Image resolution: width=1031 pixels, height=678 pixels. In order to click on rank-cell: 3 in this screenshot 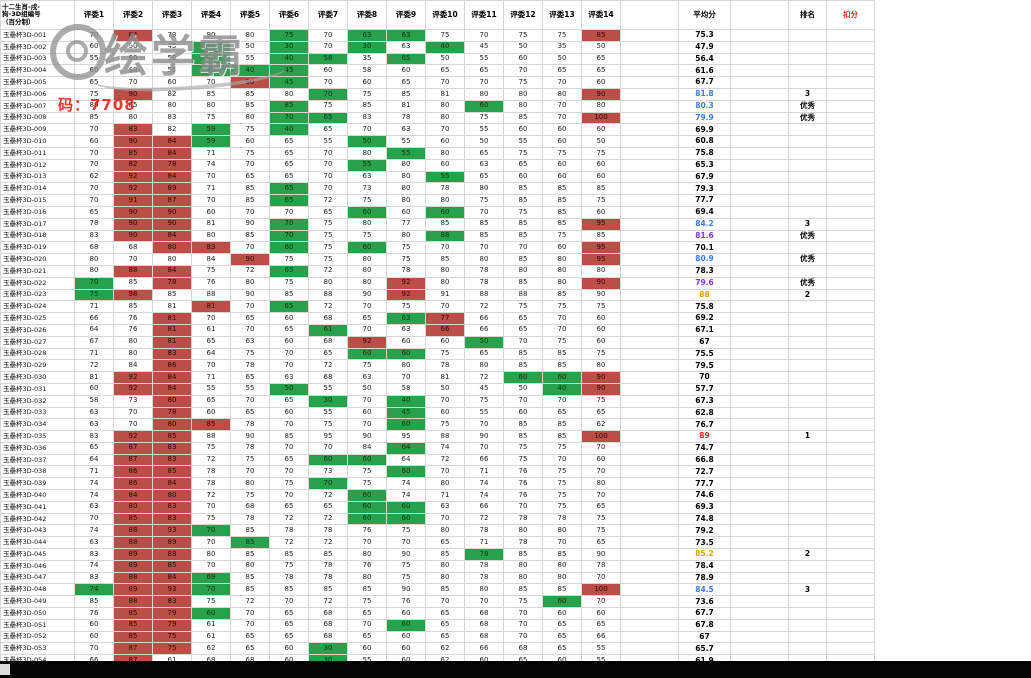, I will do `click(807, 224)`.